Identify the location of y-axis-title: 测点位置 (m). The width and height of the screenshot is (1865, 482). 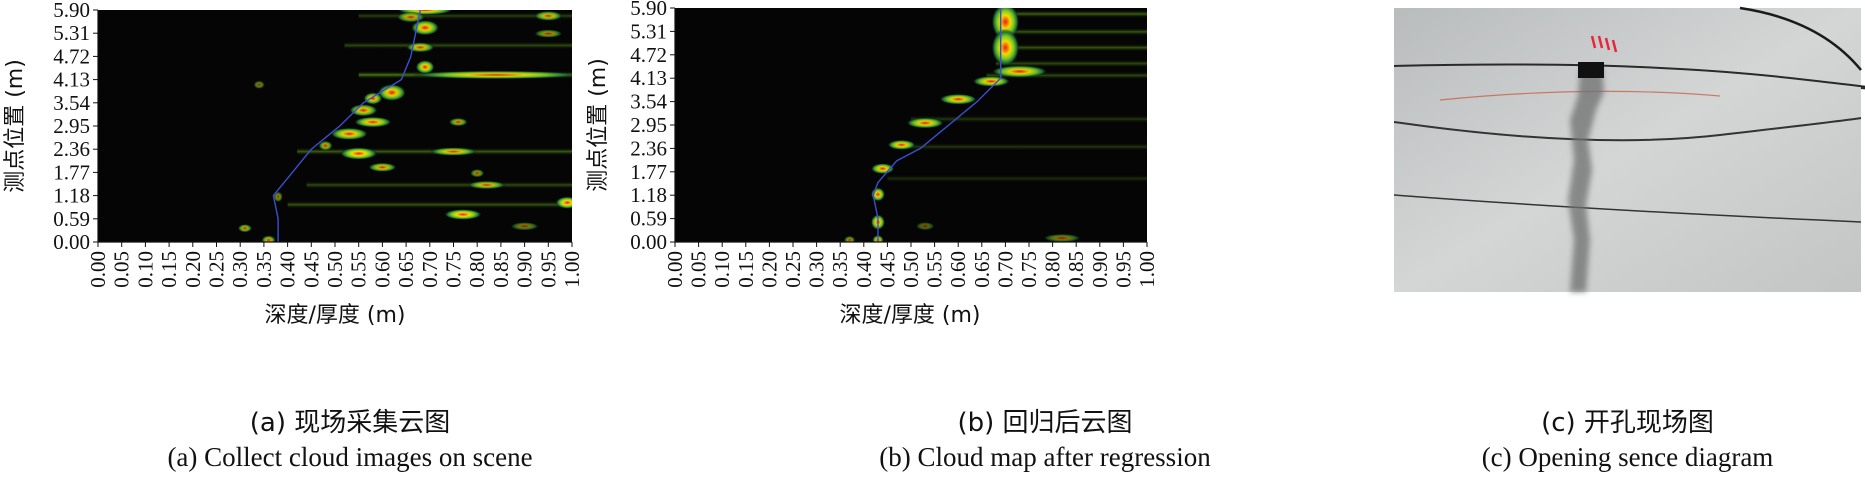
(598, 125).